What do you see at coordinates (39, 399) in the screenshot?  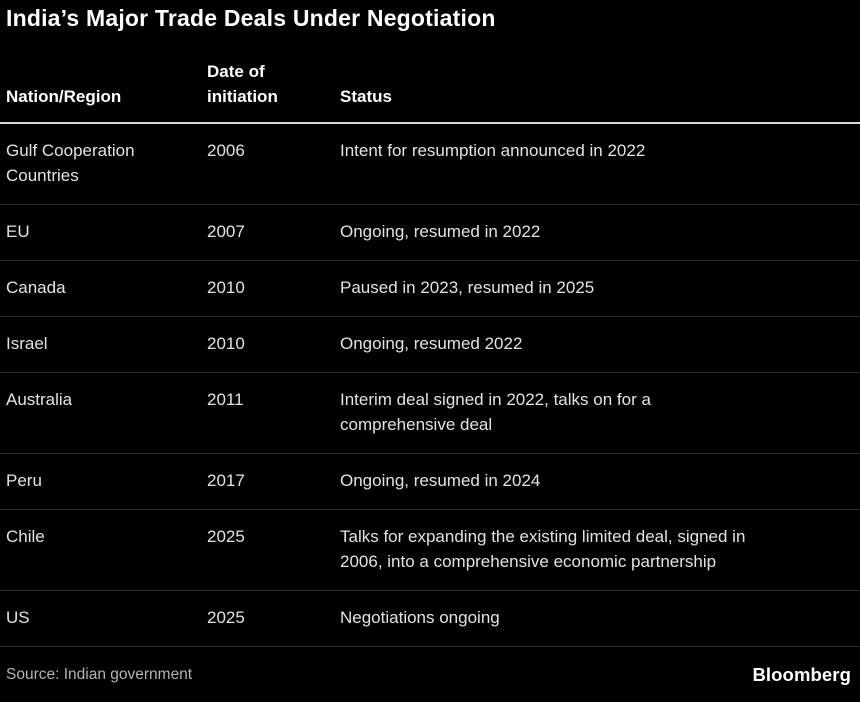 I see `nation-cell: Australia` at bounding box center [39, 399].